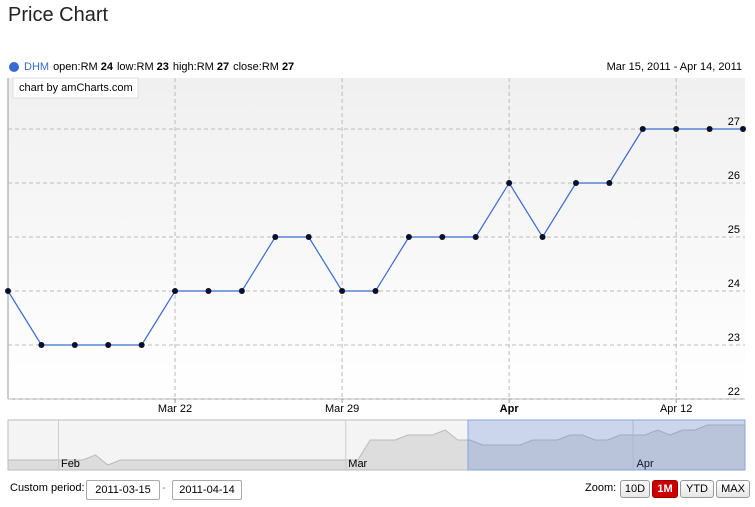 The width and height of the screenshot is (755, 507). Describe the element at coordinates (734, 176) in the screenshot. I see `y-tick-label: 26` at that location.